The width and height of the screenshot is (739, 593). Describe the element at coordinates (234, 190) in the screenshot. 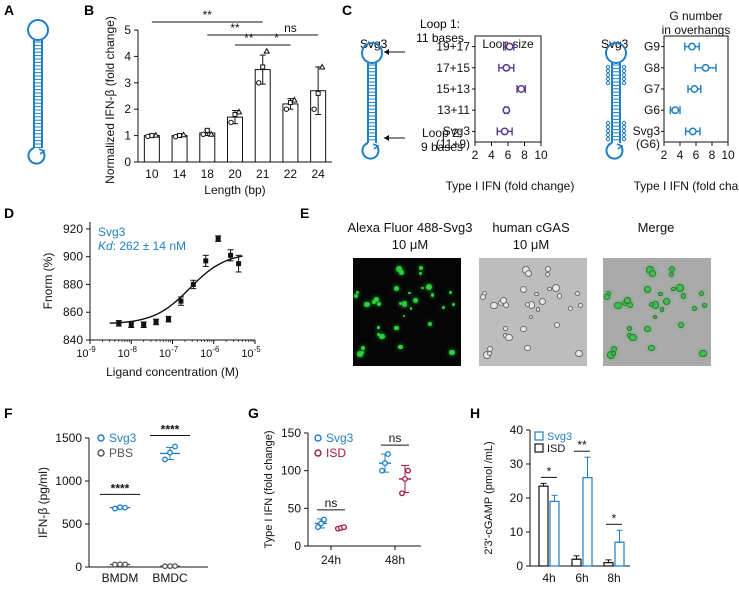

I see `b-x-axis-title: Length (bp)` at that location.